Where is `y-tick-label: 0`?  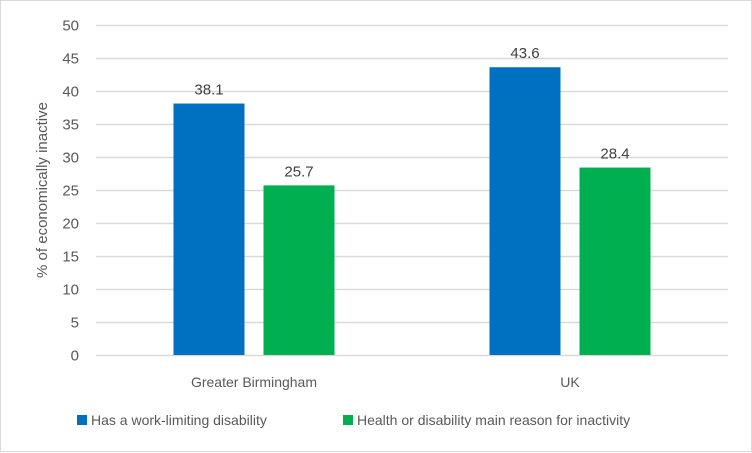 y-tick-label: 0 is located at coordinates (75, 356).